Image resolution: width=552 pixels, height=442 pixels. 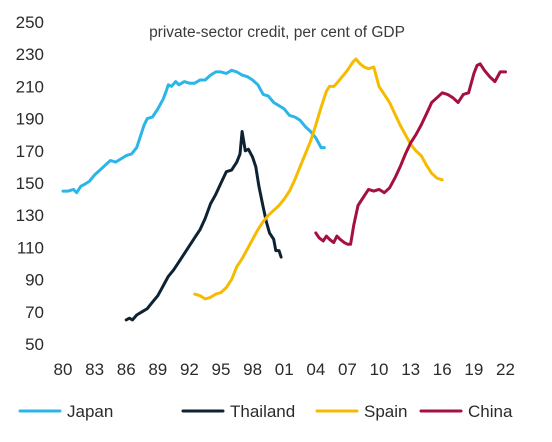 I want to click on series-line-japan, so click(x=193, y=131).